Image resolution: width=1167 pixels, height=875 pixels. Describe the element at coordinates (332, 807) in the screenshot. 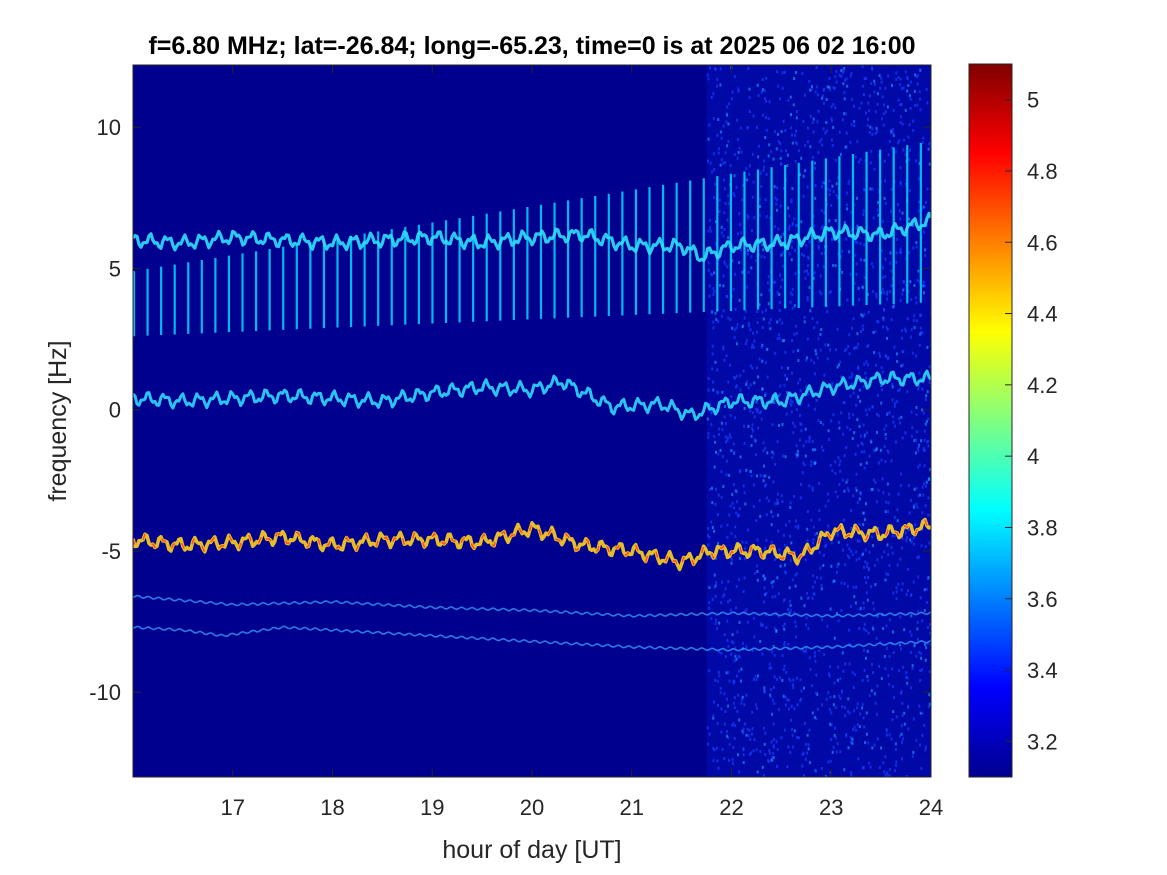

I see `x-tick-label: 18` at that location.